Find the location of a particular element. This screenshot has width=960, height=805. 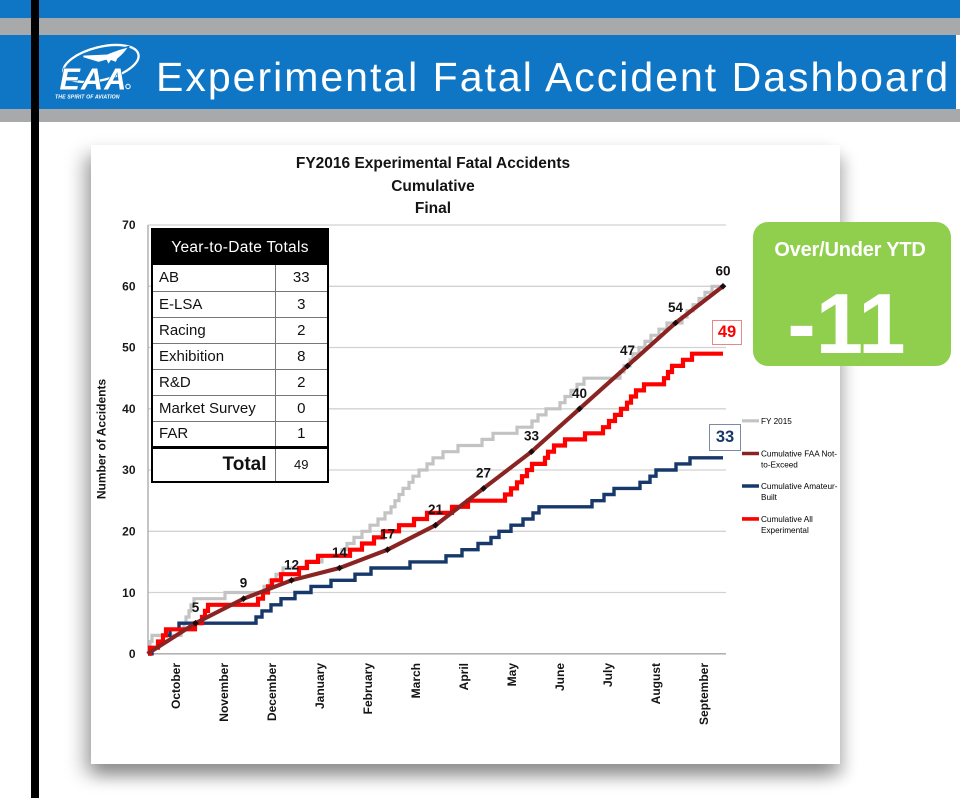

svg-text: 5 is located at coordinates (196, 607).